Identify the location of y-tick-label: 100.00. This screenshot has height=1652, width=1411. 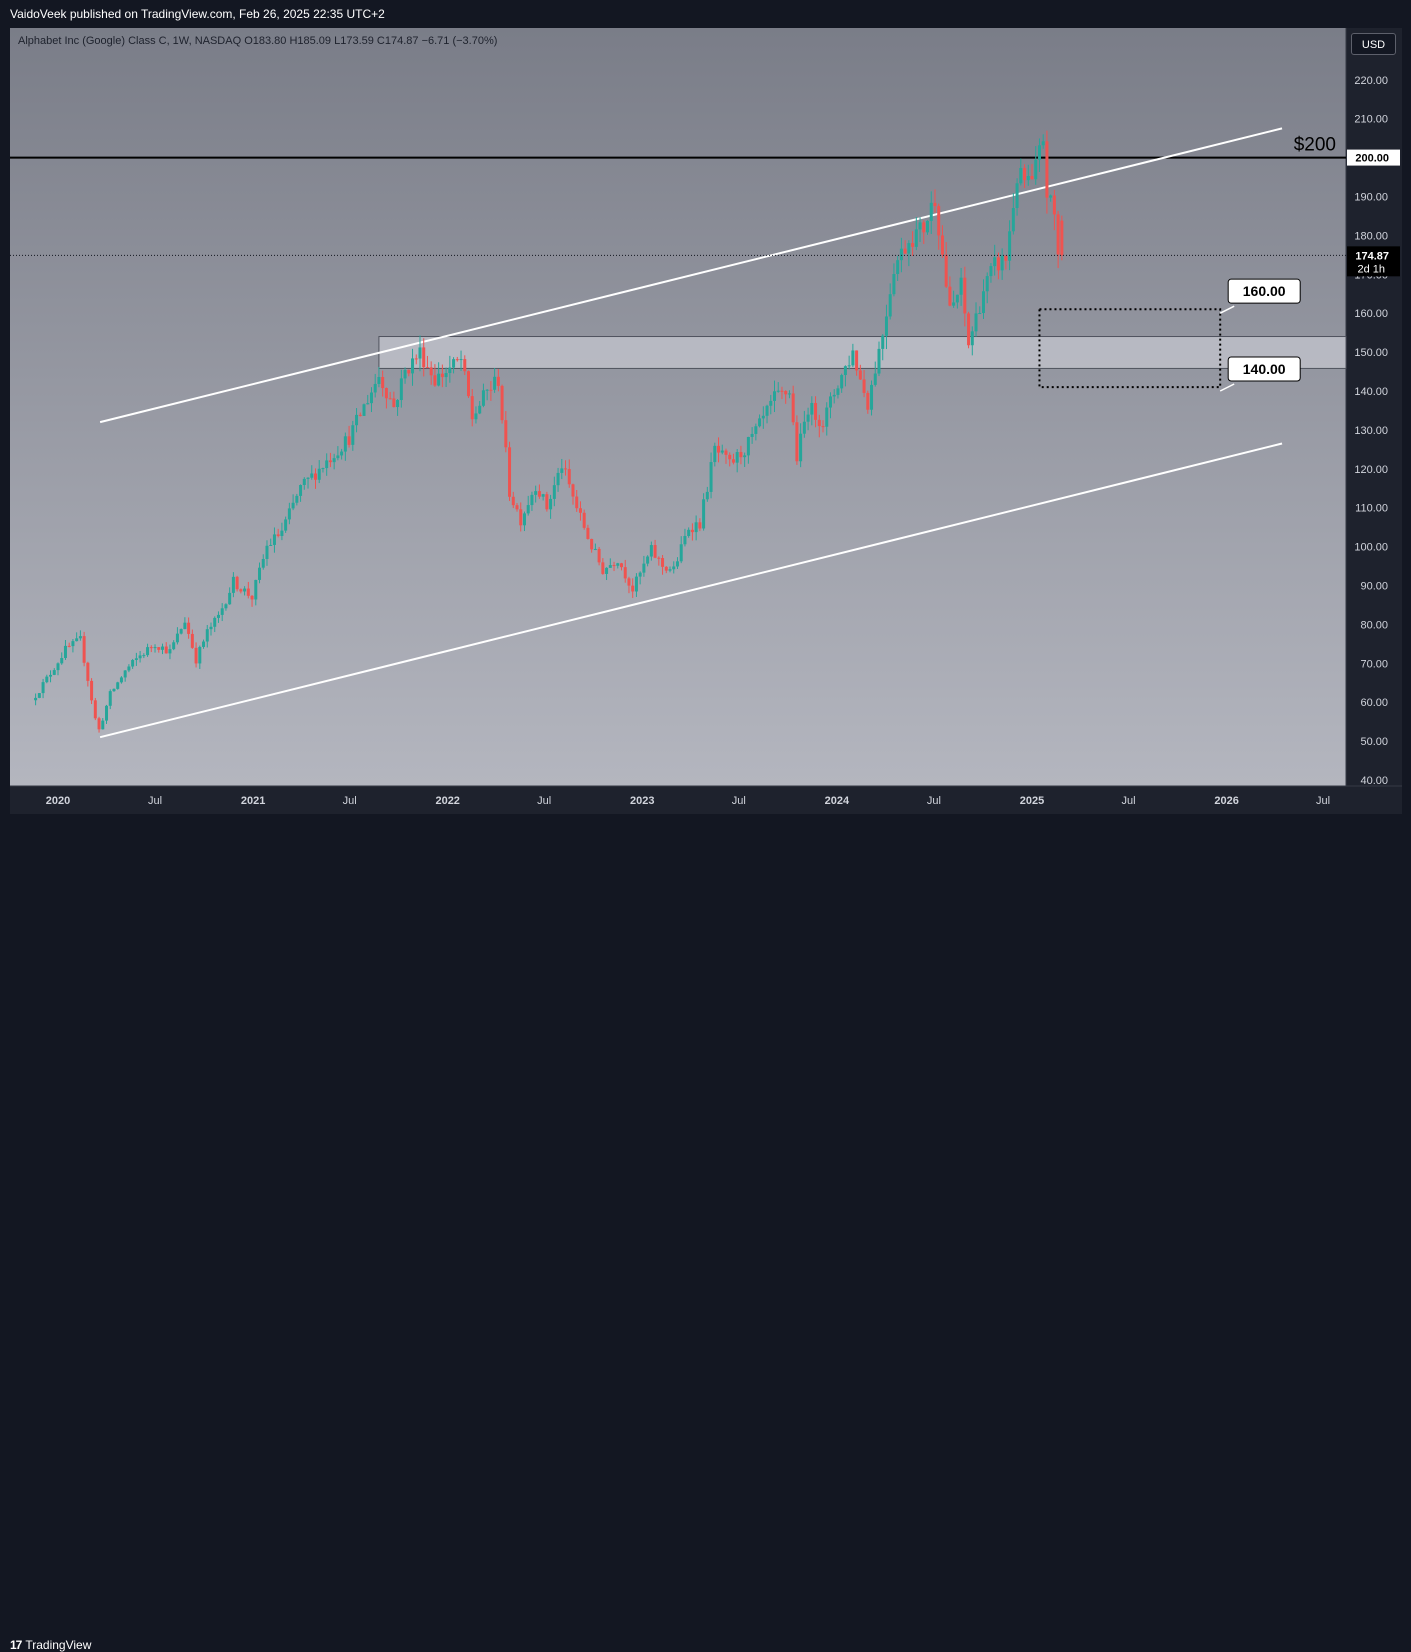
(1371, 548).